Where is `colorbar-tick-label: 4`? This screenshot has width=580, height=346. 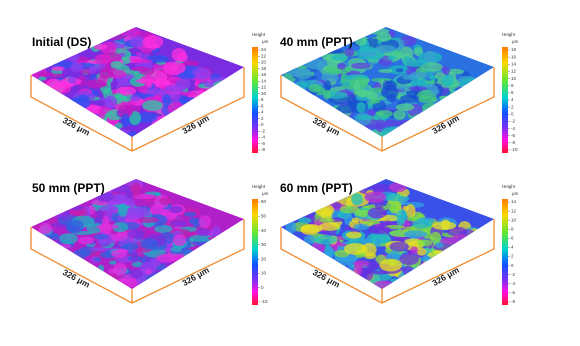
colorbar-tick-label: 4 is located at coordinates (512, 99).